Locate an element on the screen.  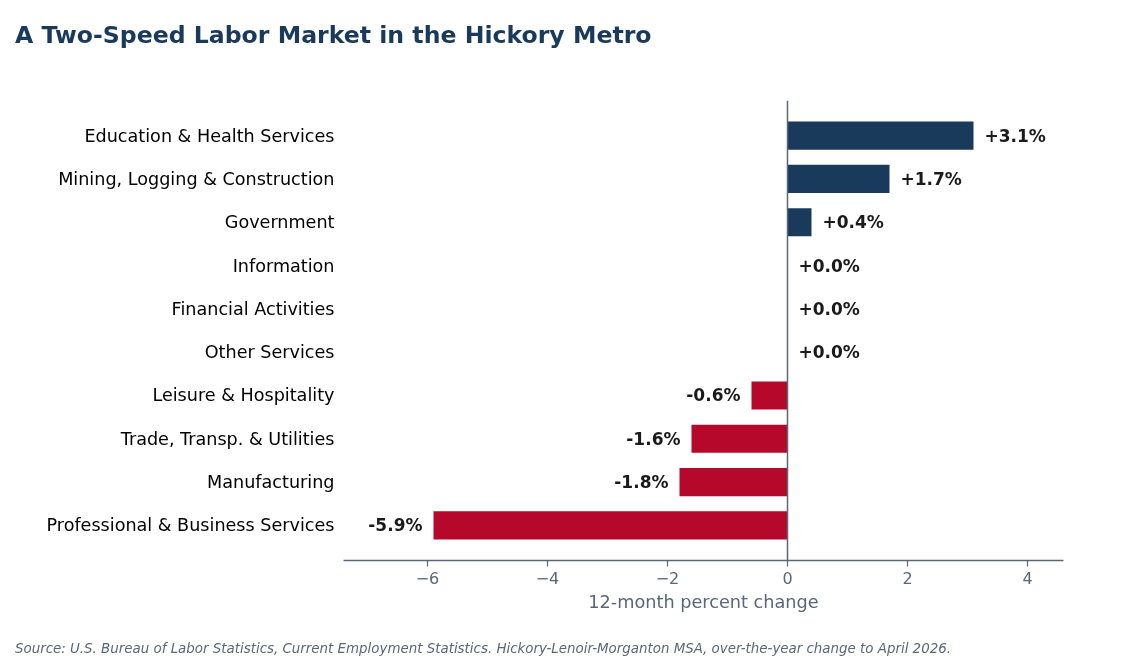
x-axis-title: 12-month percent change is located at coordinates (703, 601).